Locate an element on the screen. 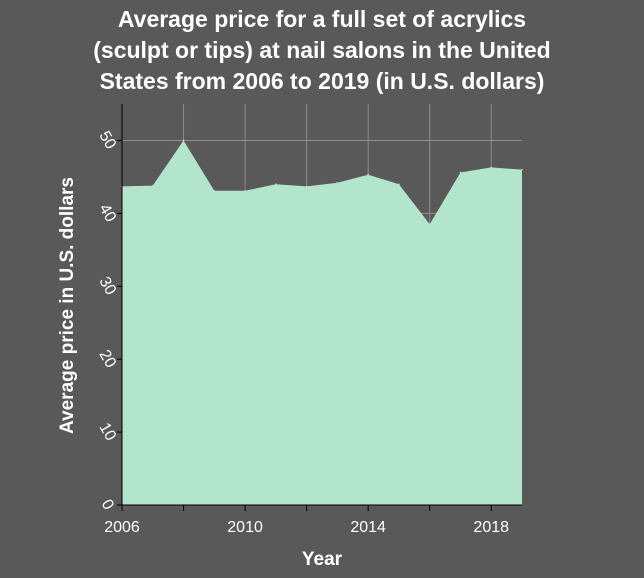 Image resolution: width=644 pixels, height=578 pixels. y-tick-label: 30 is located at coordinates (107, 286).